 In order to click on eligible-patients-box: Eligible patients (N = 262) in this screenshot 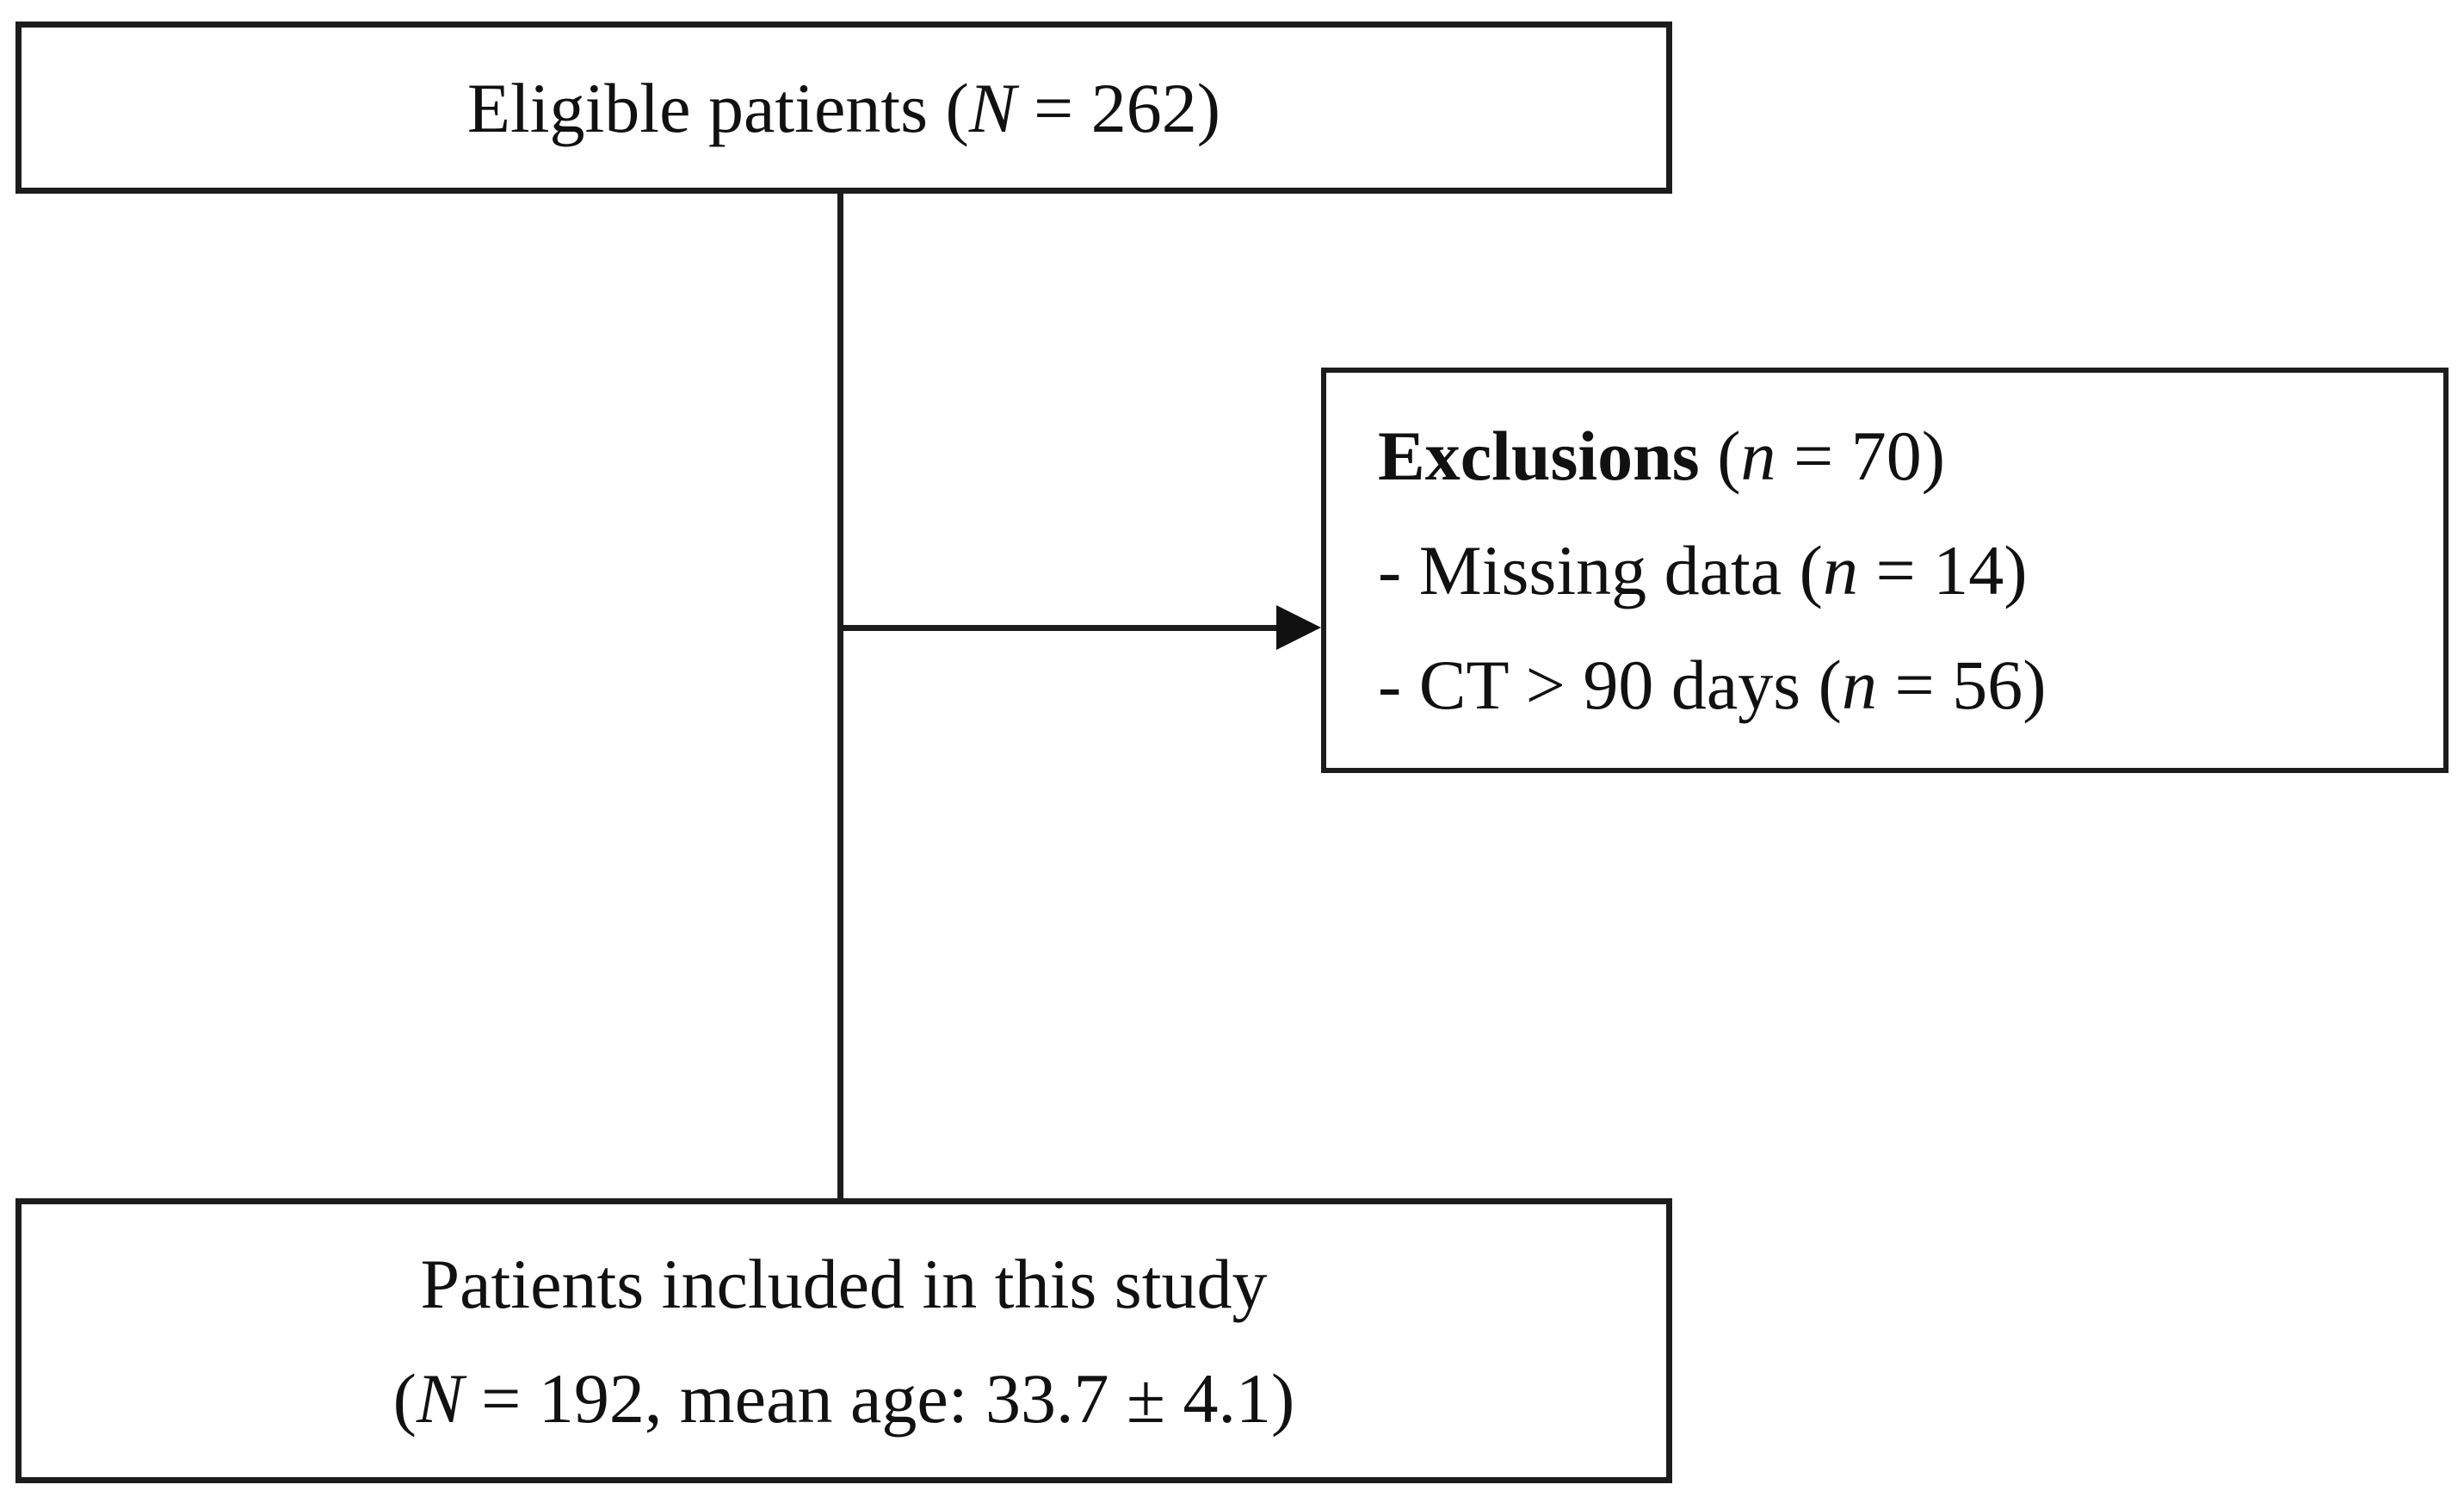, I will do `click(843, 108)`.